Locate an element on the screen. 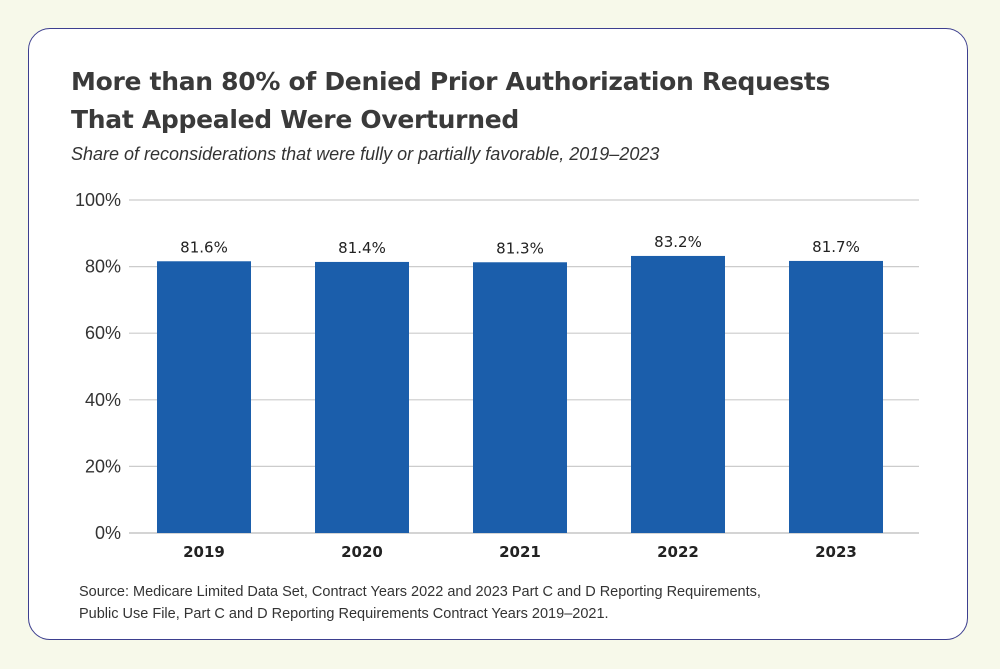  bar-2023 is located at coordinates (836, 396).